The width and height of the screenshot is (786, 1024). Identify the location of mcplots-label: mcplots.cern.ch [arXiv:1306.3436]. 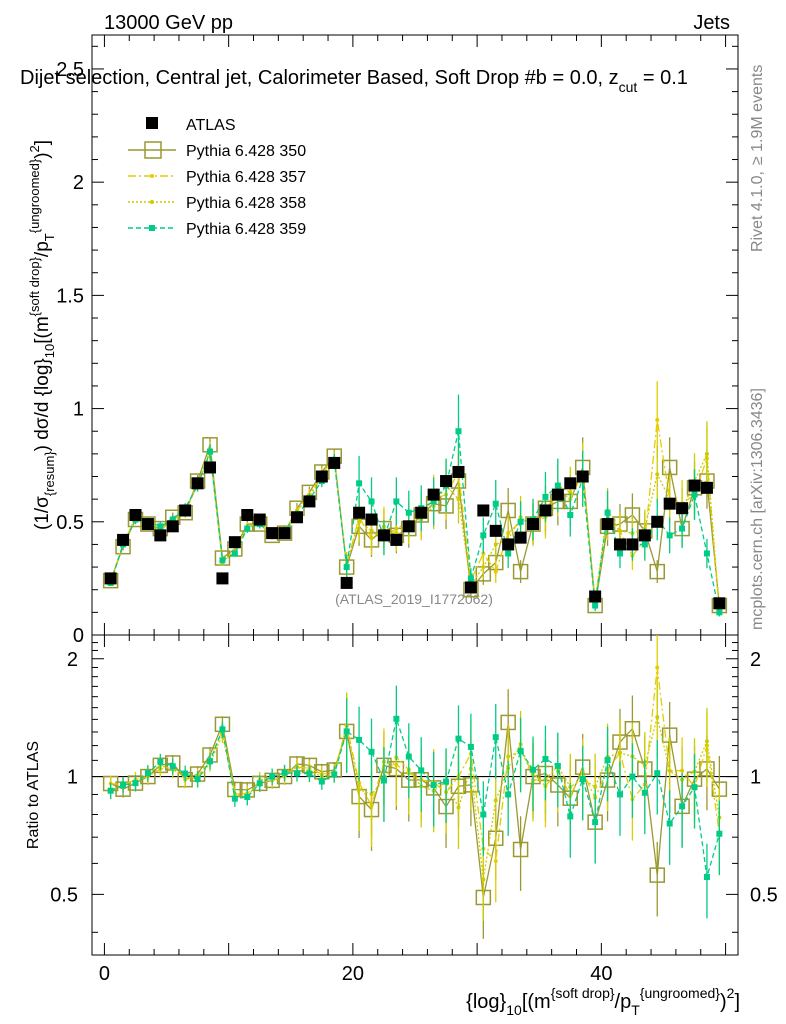
(757, 509).